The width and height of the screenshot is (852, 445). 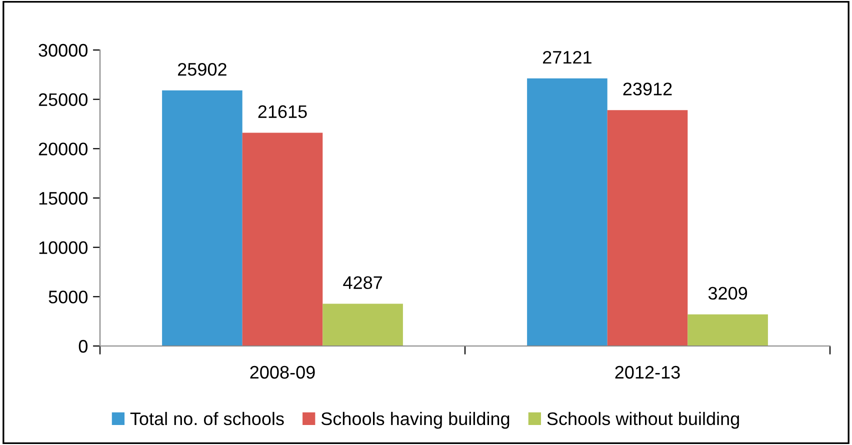 I want to click on data-label: 27121, so click(x=567, y=57).